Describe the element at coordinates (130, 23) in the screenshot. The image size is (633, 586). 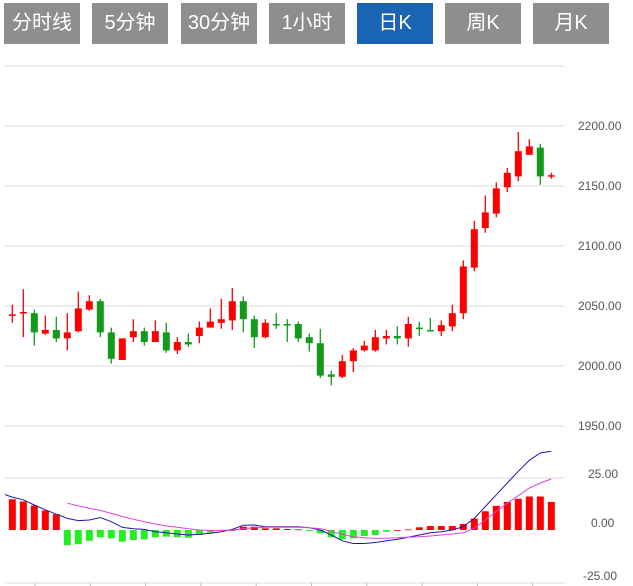
I see `tab-5-minute: 5分钟` at that location.